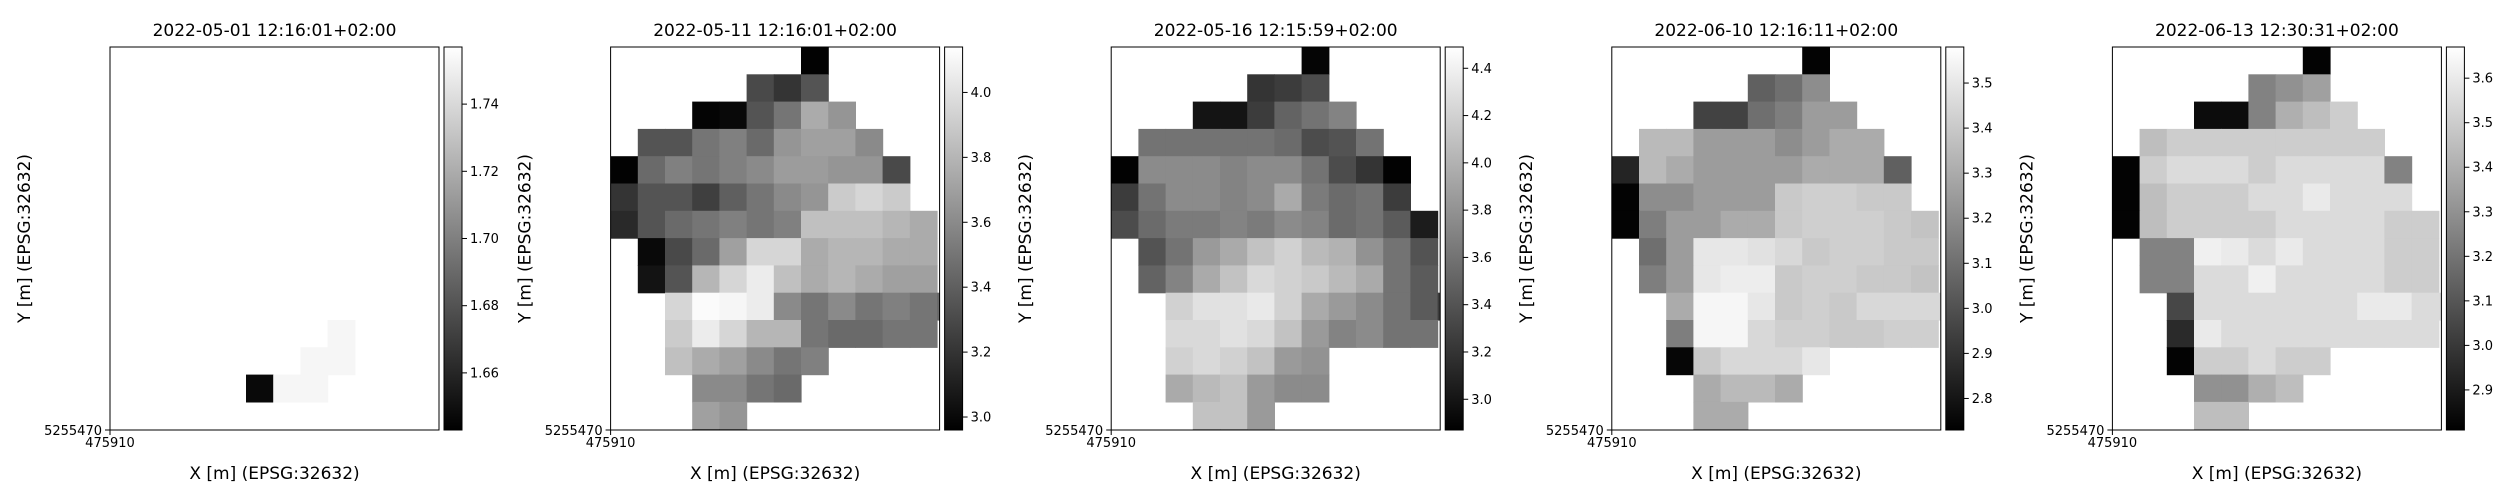  What do you see at coordinates (1982, 174) in the screenshot?
I see `colorbar-tick-label: 3.3` at bounding box center [1982, 174].